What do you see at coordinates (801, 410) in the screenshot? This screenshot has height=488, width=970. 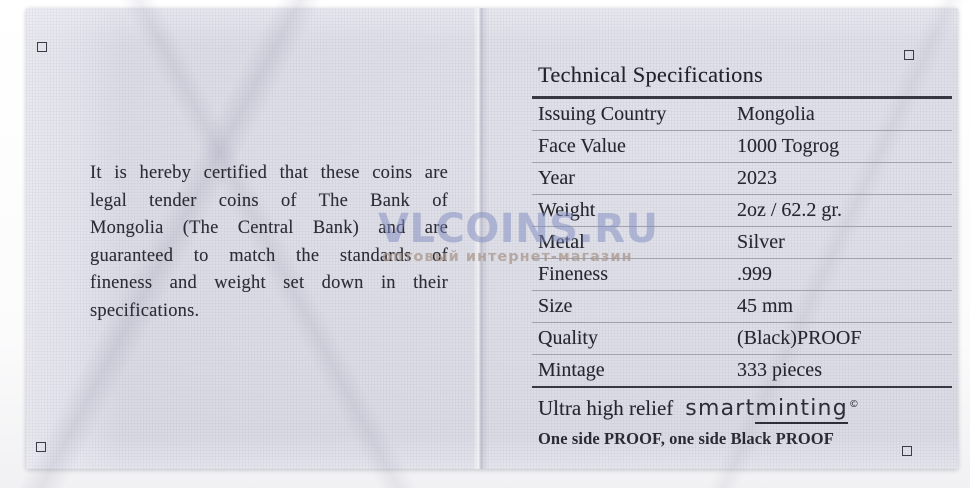 I see `smartminting-logo-minting: minting` at bounding box center [801, 410].